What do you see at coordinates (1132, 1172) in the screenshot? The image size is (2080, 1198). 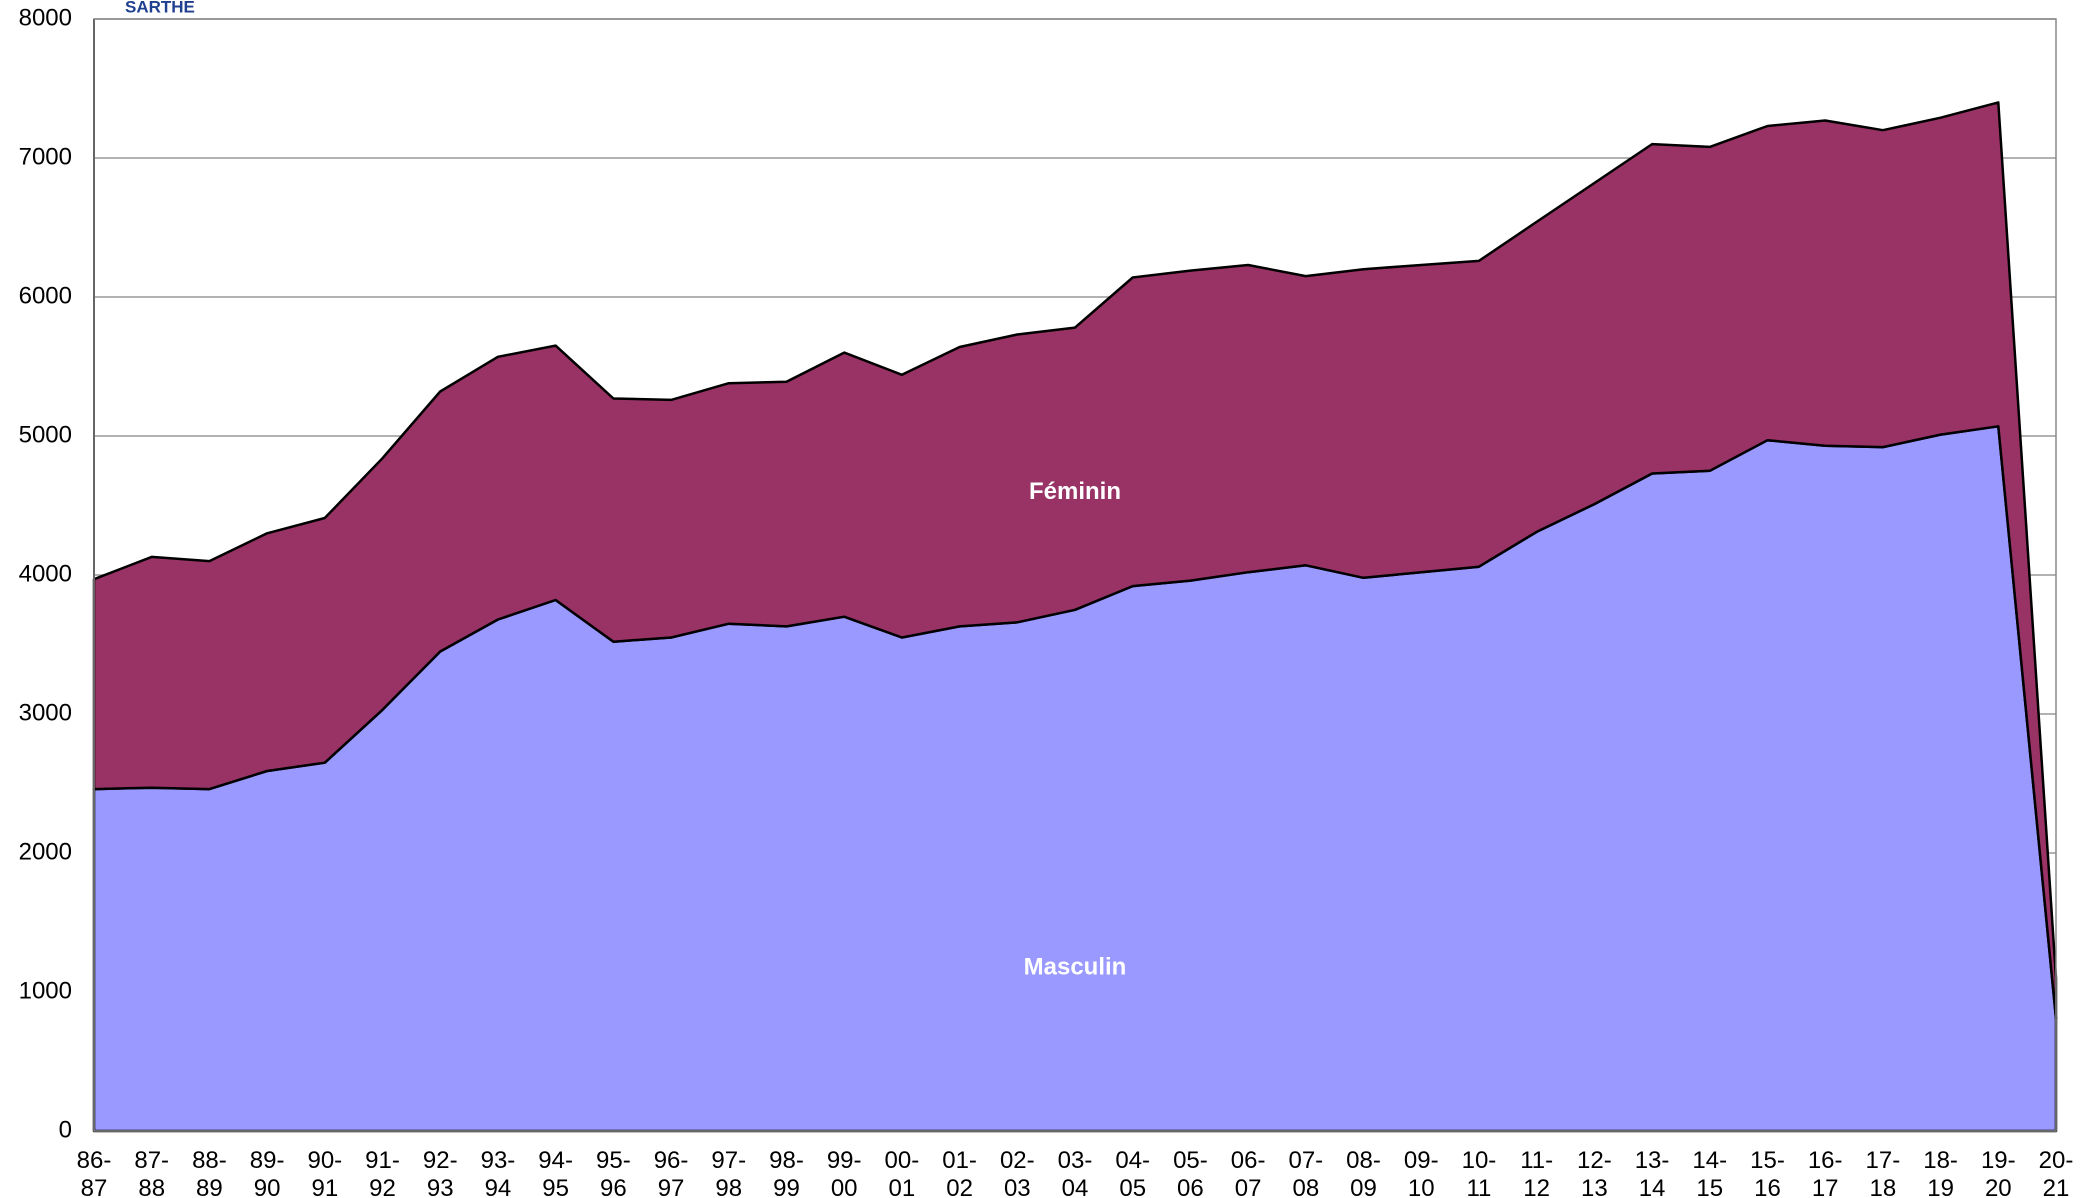 I see `x-tick-label: 04-05` at bounding box center [1132, 1172].